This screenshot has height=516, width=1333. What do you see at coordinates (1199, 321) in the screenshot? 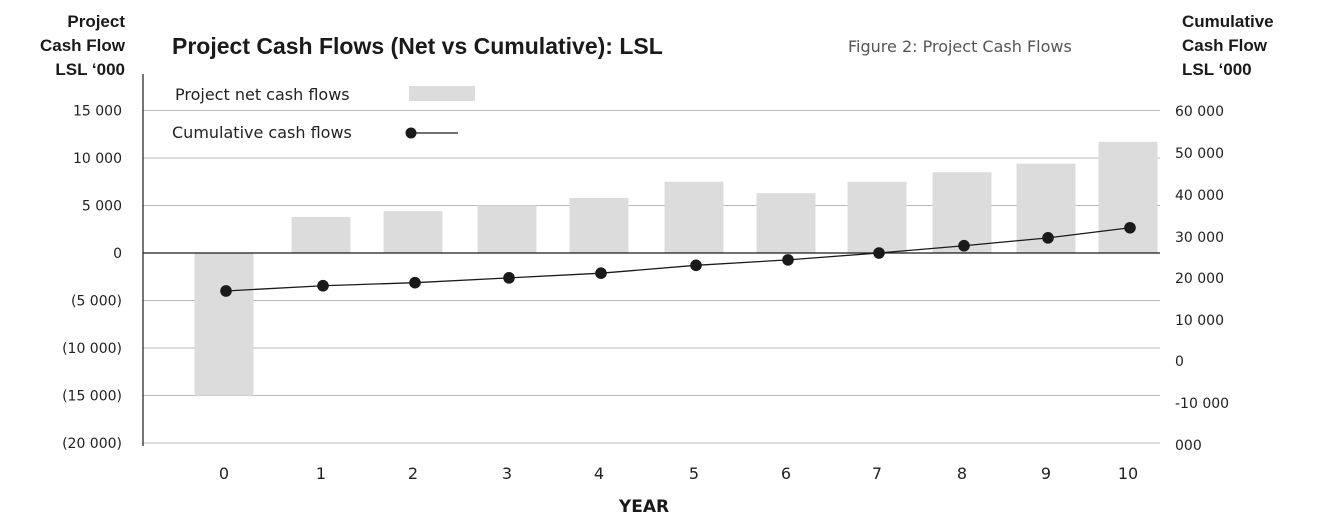
I see `right-tick-label: 10 000` at bounding box center [1199, 321].